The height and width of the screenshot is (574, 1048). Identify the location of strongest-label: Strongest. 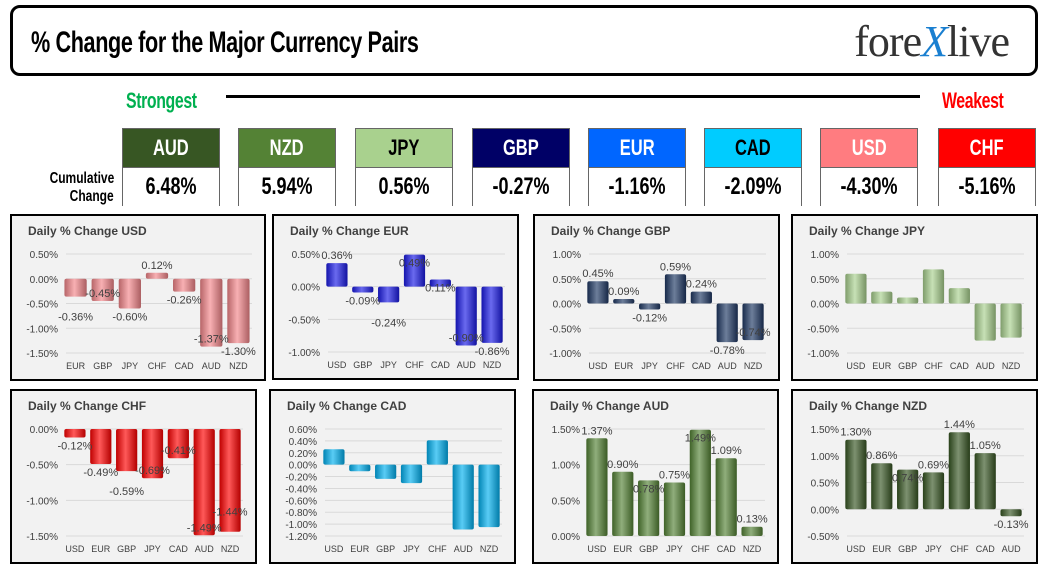
(161, 100).